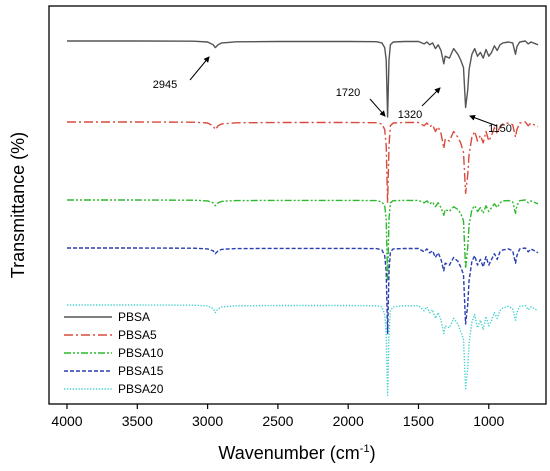 This screenshot has height=471, width=550. I want to click on series-line-pbsa, so click(303, 79).